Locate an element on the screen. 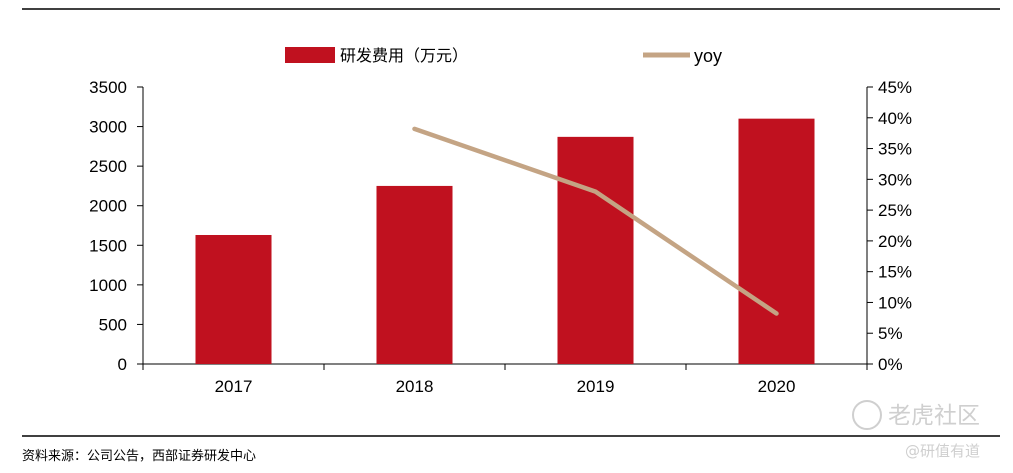 This screenshot has height=473, width=1013. left-tick-label: 2500 is located at coordinates (108, 166).